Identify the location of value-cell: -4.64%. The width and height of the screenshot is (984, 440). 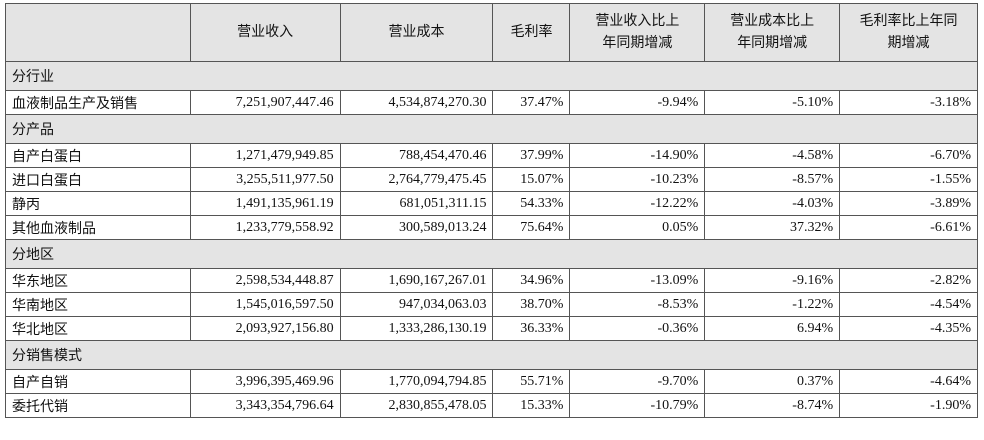
(908, 381).